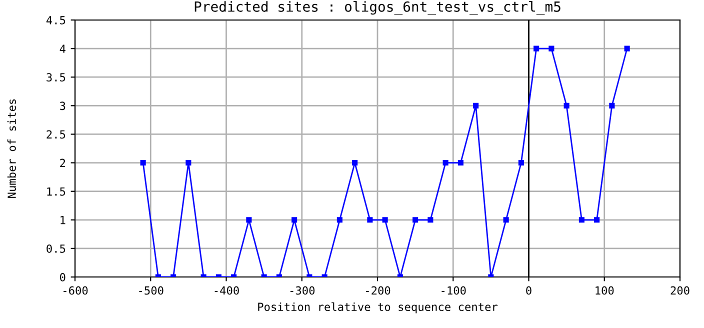 This screenshot has width=704, height=328. I want to click on x-tick-label: -300, so click(302, 290).